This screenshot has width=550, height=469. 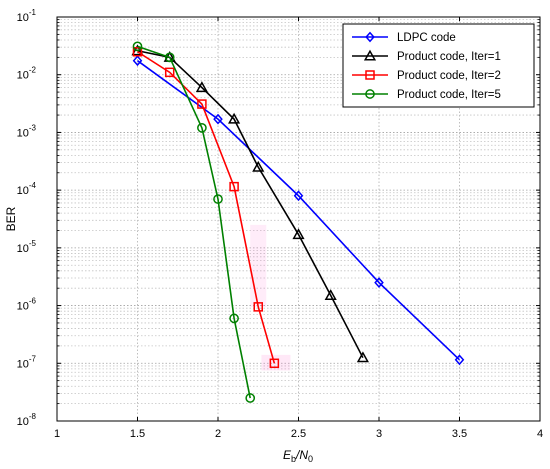 I want to click on x-tick-label: 3, so click(x=379, y=434).